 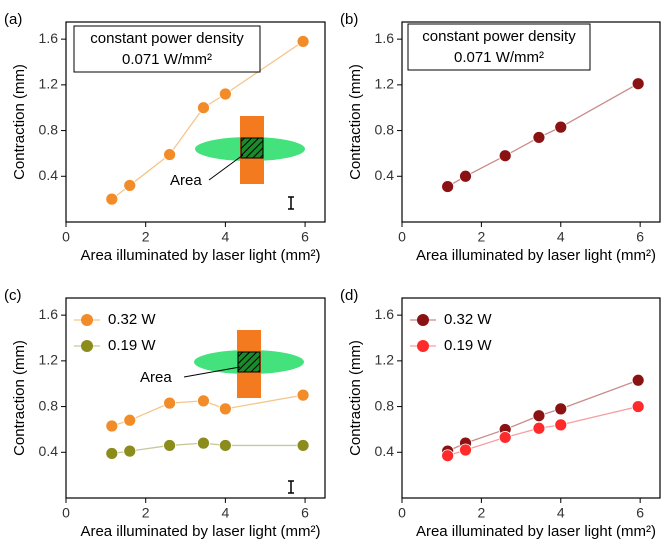 I want to click on panel-label: (b), so click(x=349, y=19).